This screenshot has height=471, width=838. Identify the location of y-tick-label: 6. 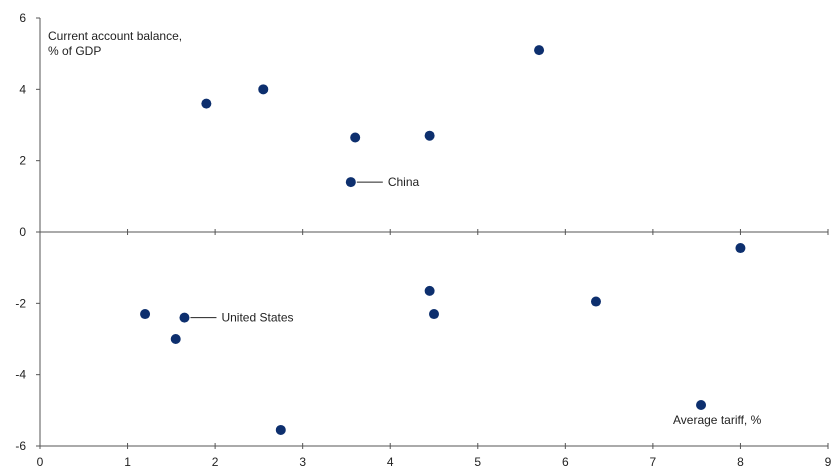
(22, 18).